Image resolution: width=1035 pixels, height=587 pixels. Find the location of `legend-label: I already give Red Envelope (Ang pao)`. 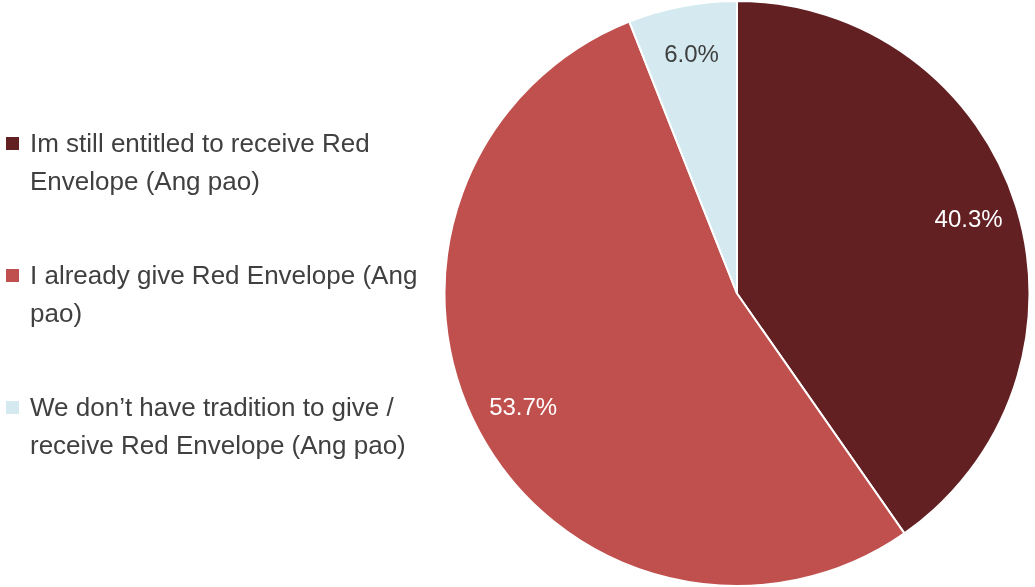

legend-label: I already give Red Envelope (Ang pao) is located at coordinates (224, 294).